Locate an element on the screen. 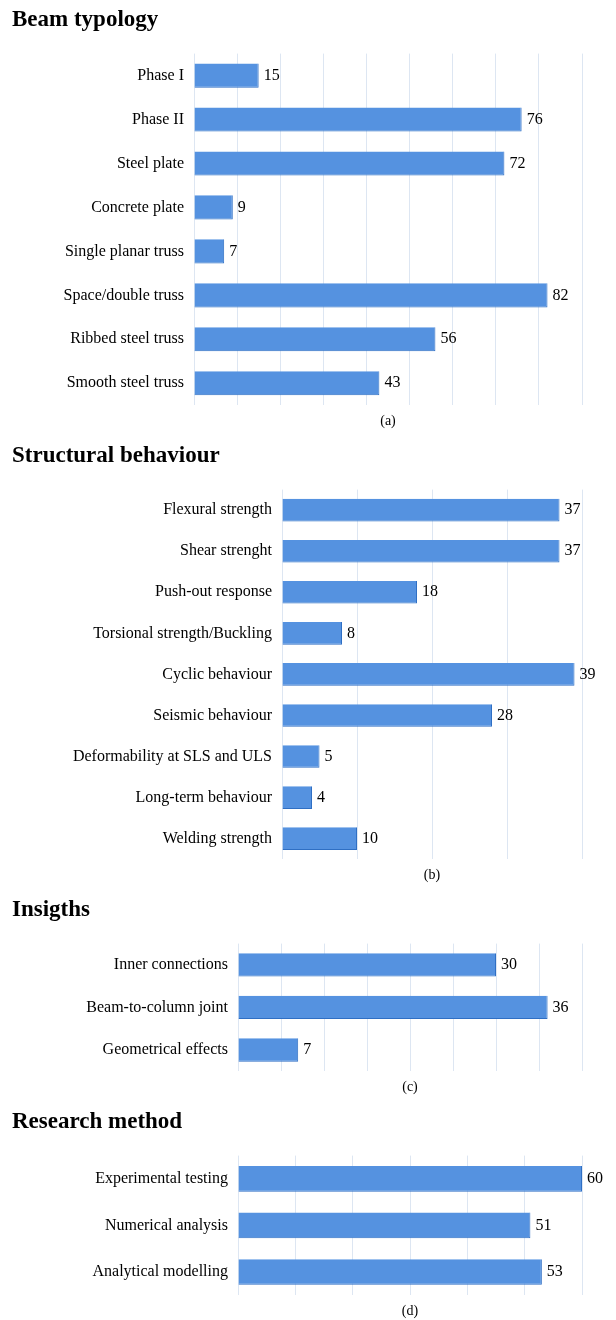 The height and width of the screenshot is (1320, 616). y-tick-label: Torsional strength/Buckling is located at coordinates (182, 632).